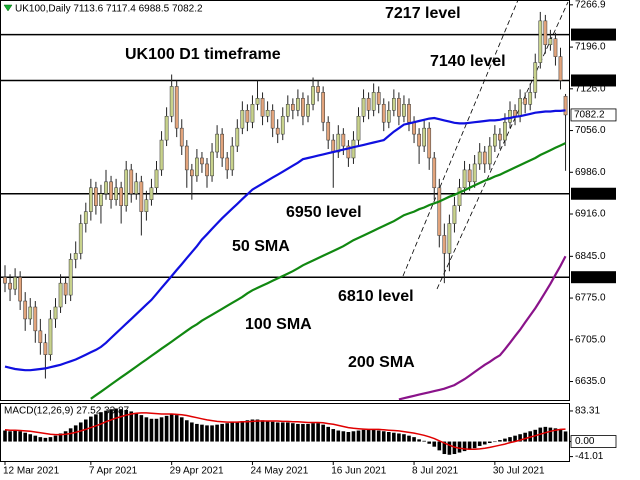 The height and width of the screenshot is (480, 640). What do you see at coordinates (590, 298) in the screenshot?
I see `y-tick-label: 6775.0` at bounding box center [590, 298].